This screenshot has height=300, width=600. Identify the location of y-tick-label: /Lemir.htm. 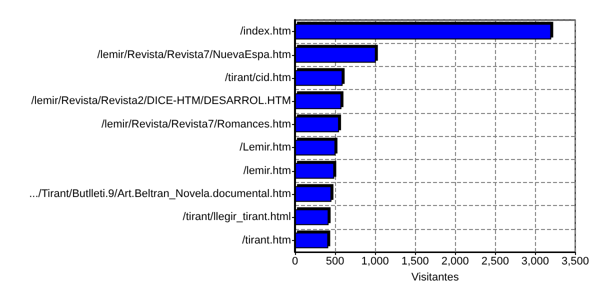
(265, 148).